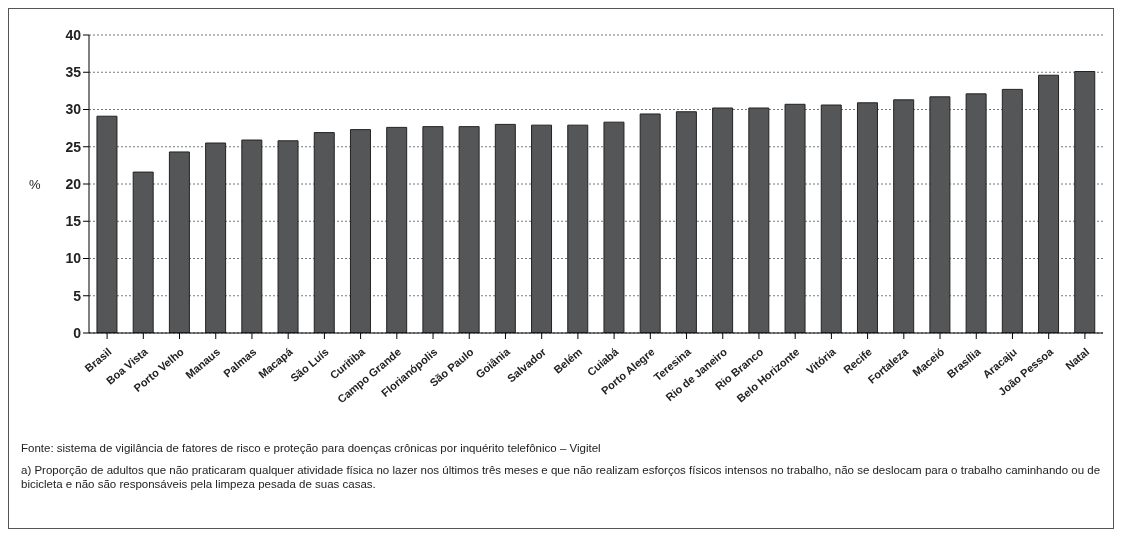 This screenshot has width=1124, height=539. What do you see at coordinates (35, 184) in the screenshot?
I see `y-axis-title: %` at bounding box center [35, 184].